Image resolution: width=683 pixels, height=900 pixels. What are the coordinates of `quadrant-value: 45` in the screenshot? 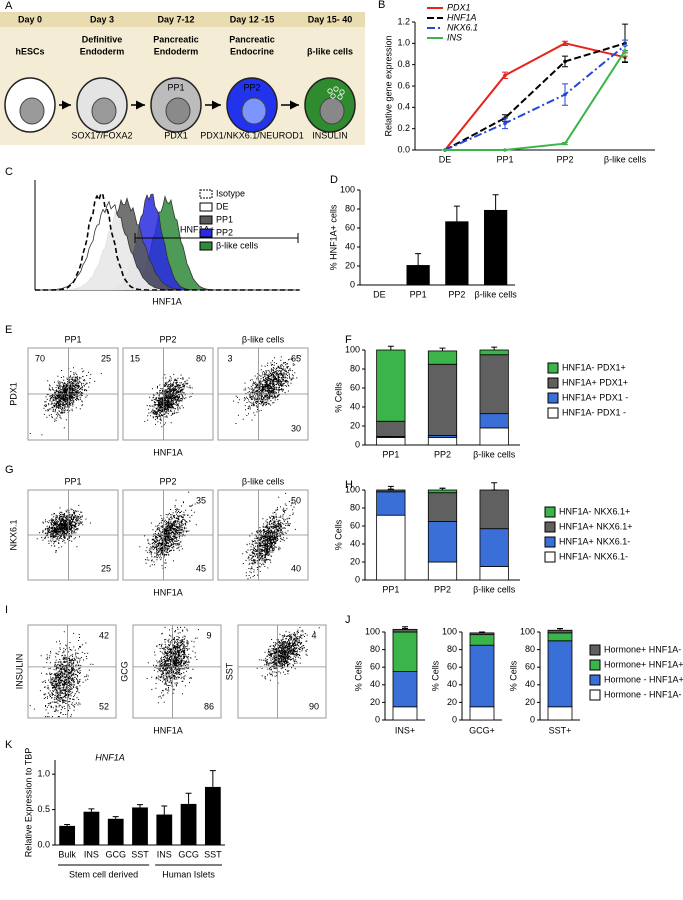 It's located at (201, 568).